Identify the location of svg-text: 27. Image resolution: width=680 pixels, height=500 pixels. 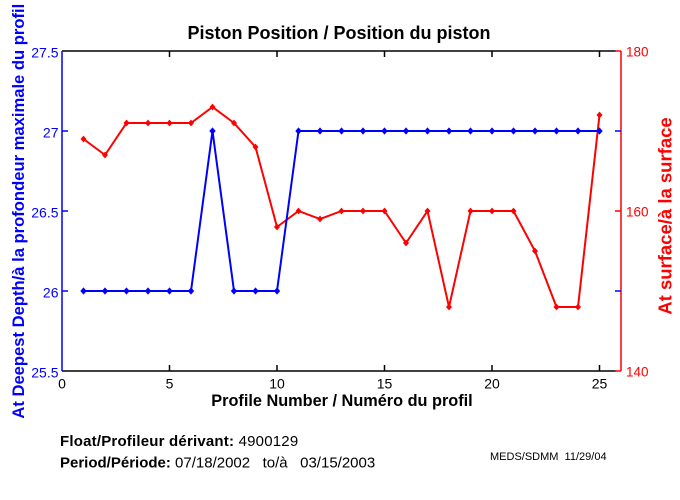
(51, 132).